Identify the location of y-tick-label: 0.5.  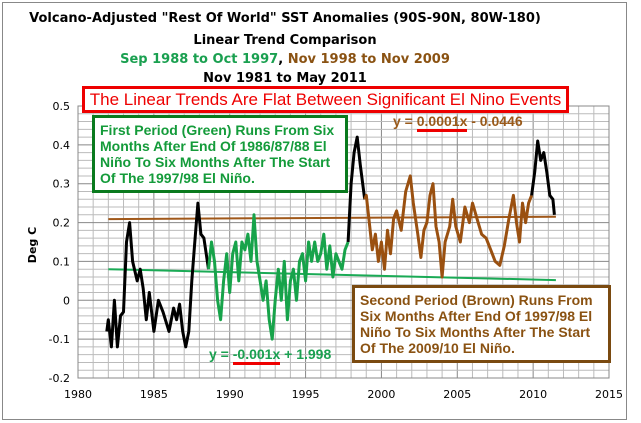
(62, 106).